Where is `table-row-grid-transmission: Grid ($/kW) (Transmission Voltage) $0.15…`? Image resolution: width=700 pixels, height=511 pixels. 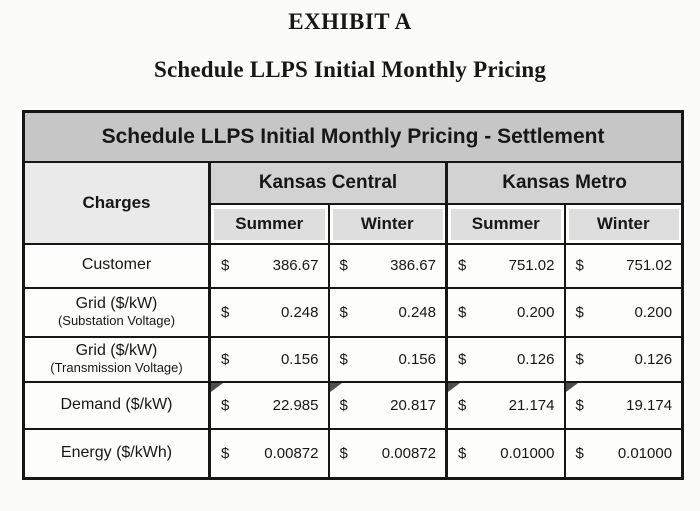
table-row-grid-transmission: Grid ($/kW) (Transmission Voltage) $0.15… is located at coordinates (353, 359).